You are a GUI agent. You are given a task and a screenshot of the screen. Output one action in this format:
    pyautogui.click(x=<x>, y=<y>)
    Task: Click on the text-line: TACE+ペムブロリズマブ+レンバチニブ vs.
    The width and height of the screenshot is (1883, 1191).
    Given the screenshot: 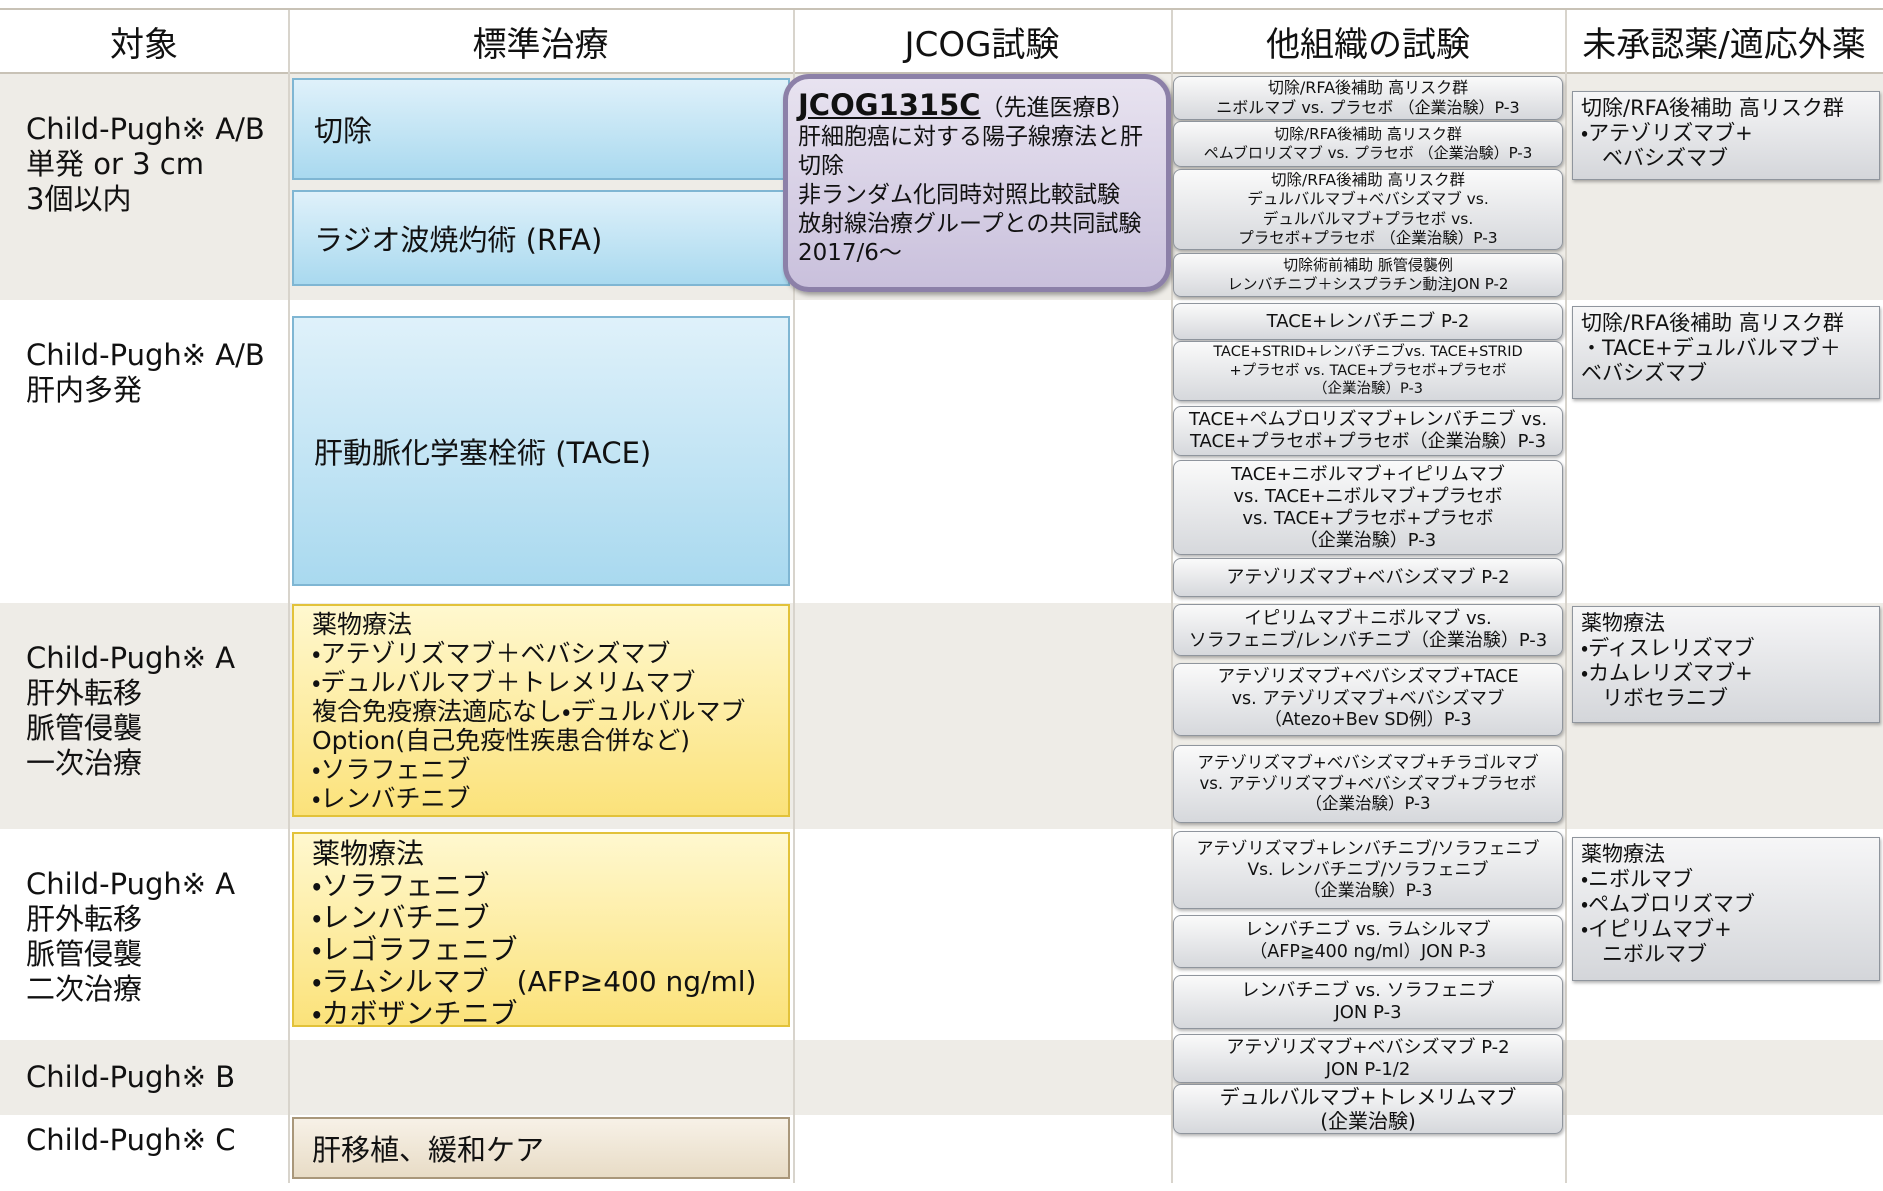 What is the action you would take?
    pyautogui.click(x=1368, y=419)
    